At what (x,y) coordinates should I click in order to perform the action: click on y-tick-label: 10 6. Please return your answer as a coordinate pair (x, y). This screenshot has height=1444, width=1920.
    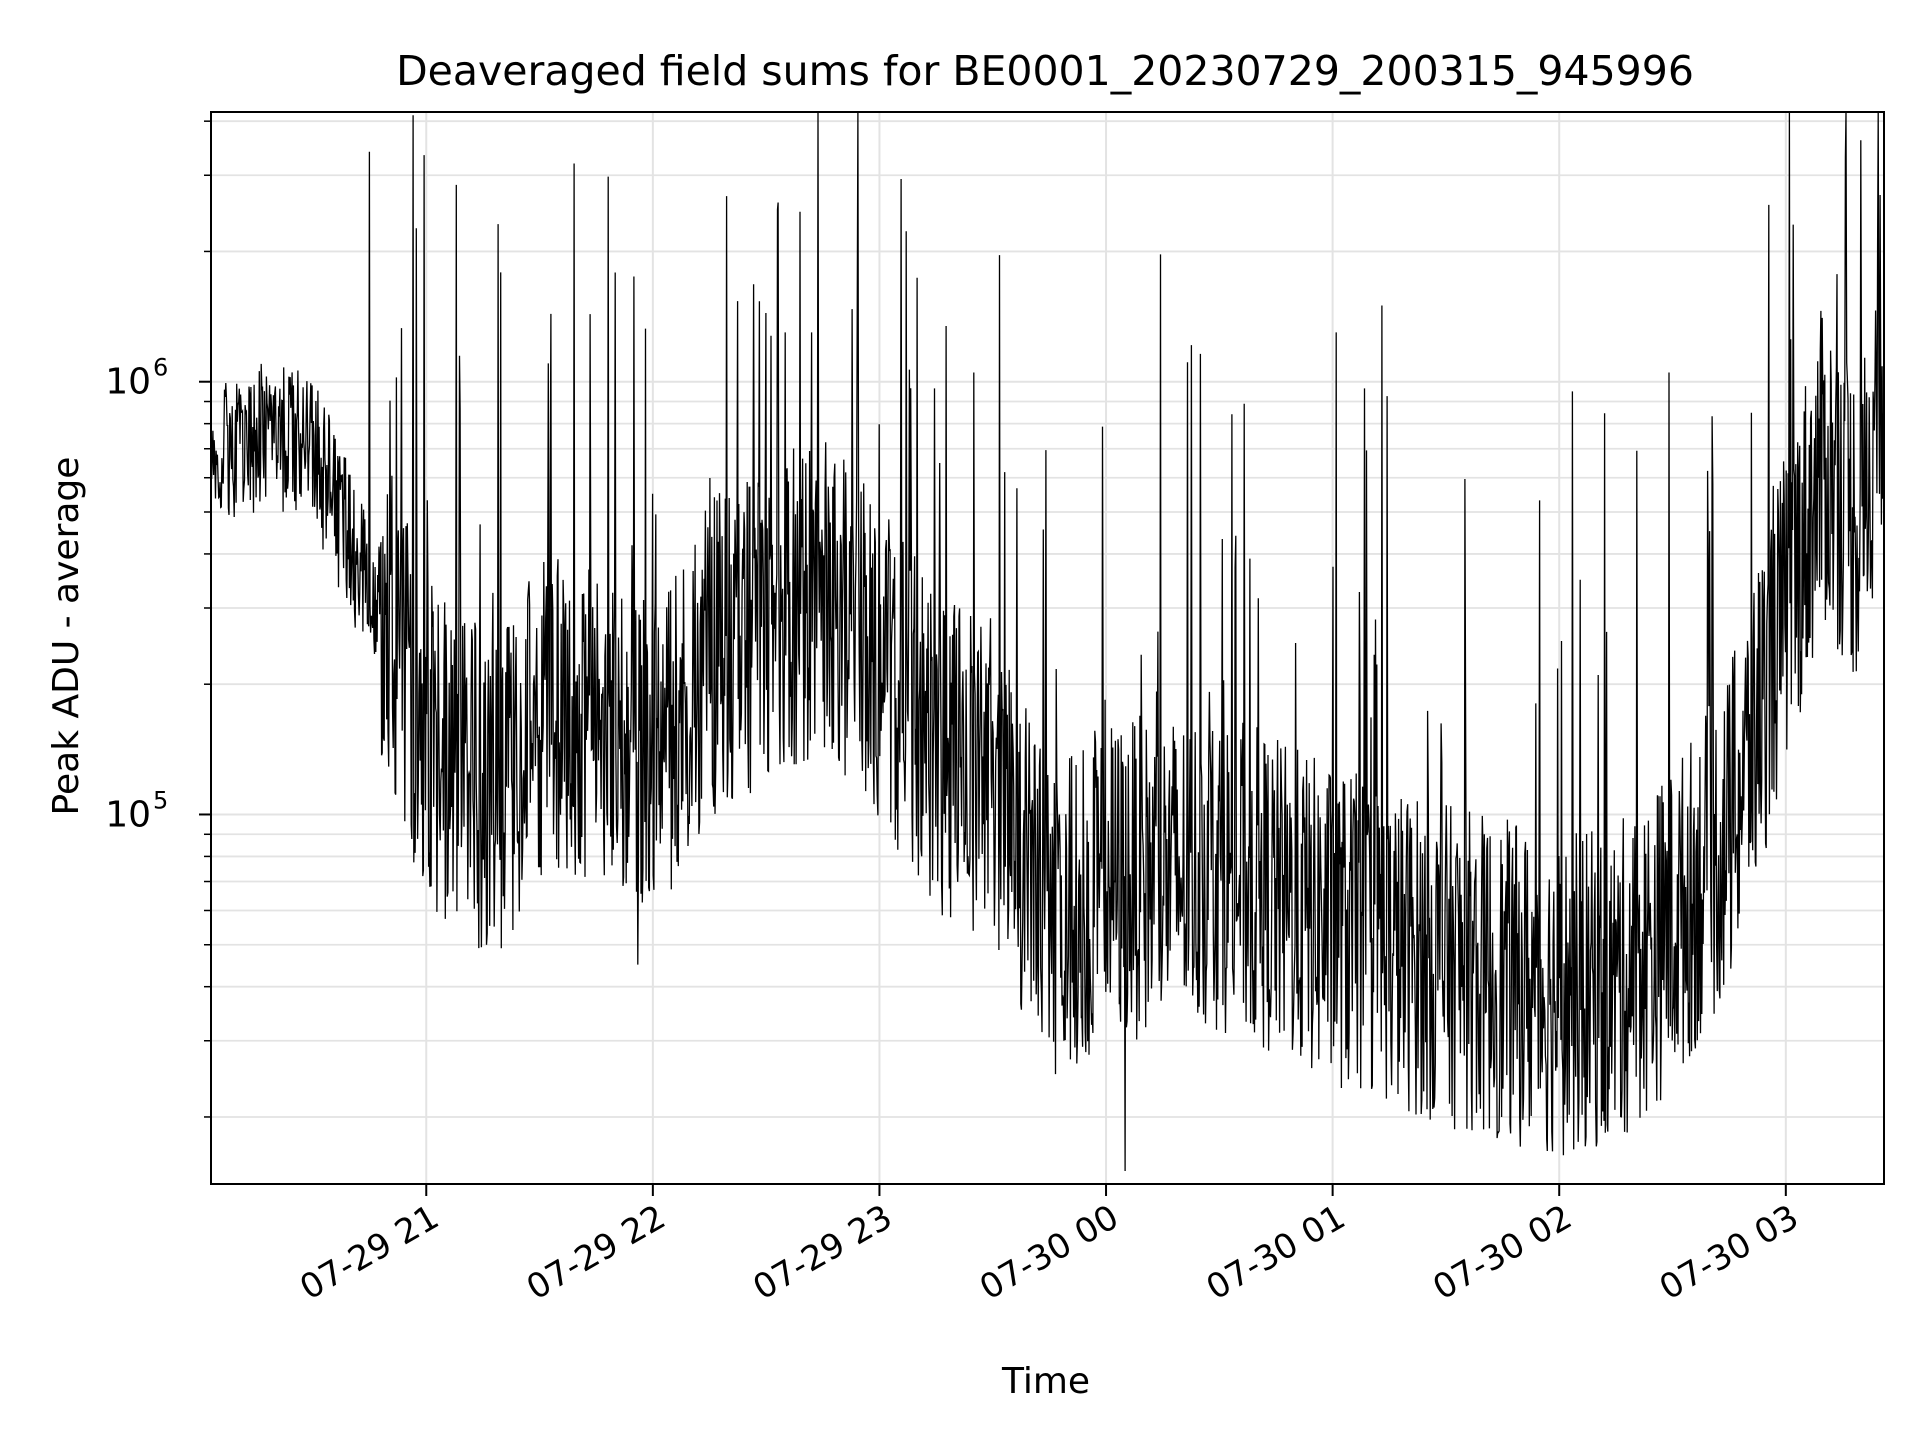
    Looking at the image, I should click on (136, 378).